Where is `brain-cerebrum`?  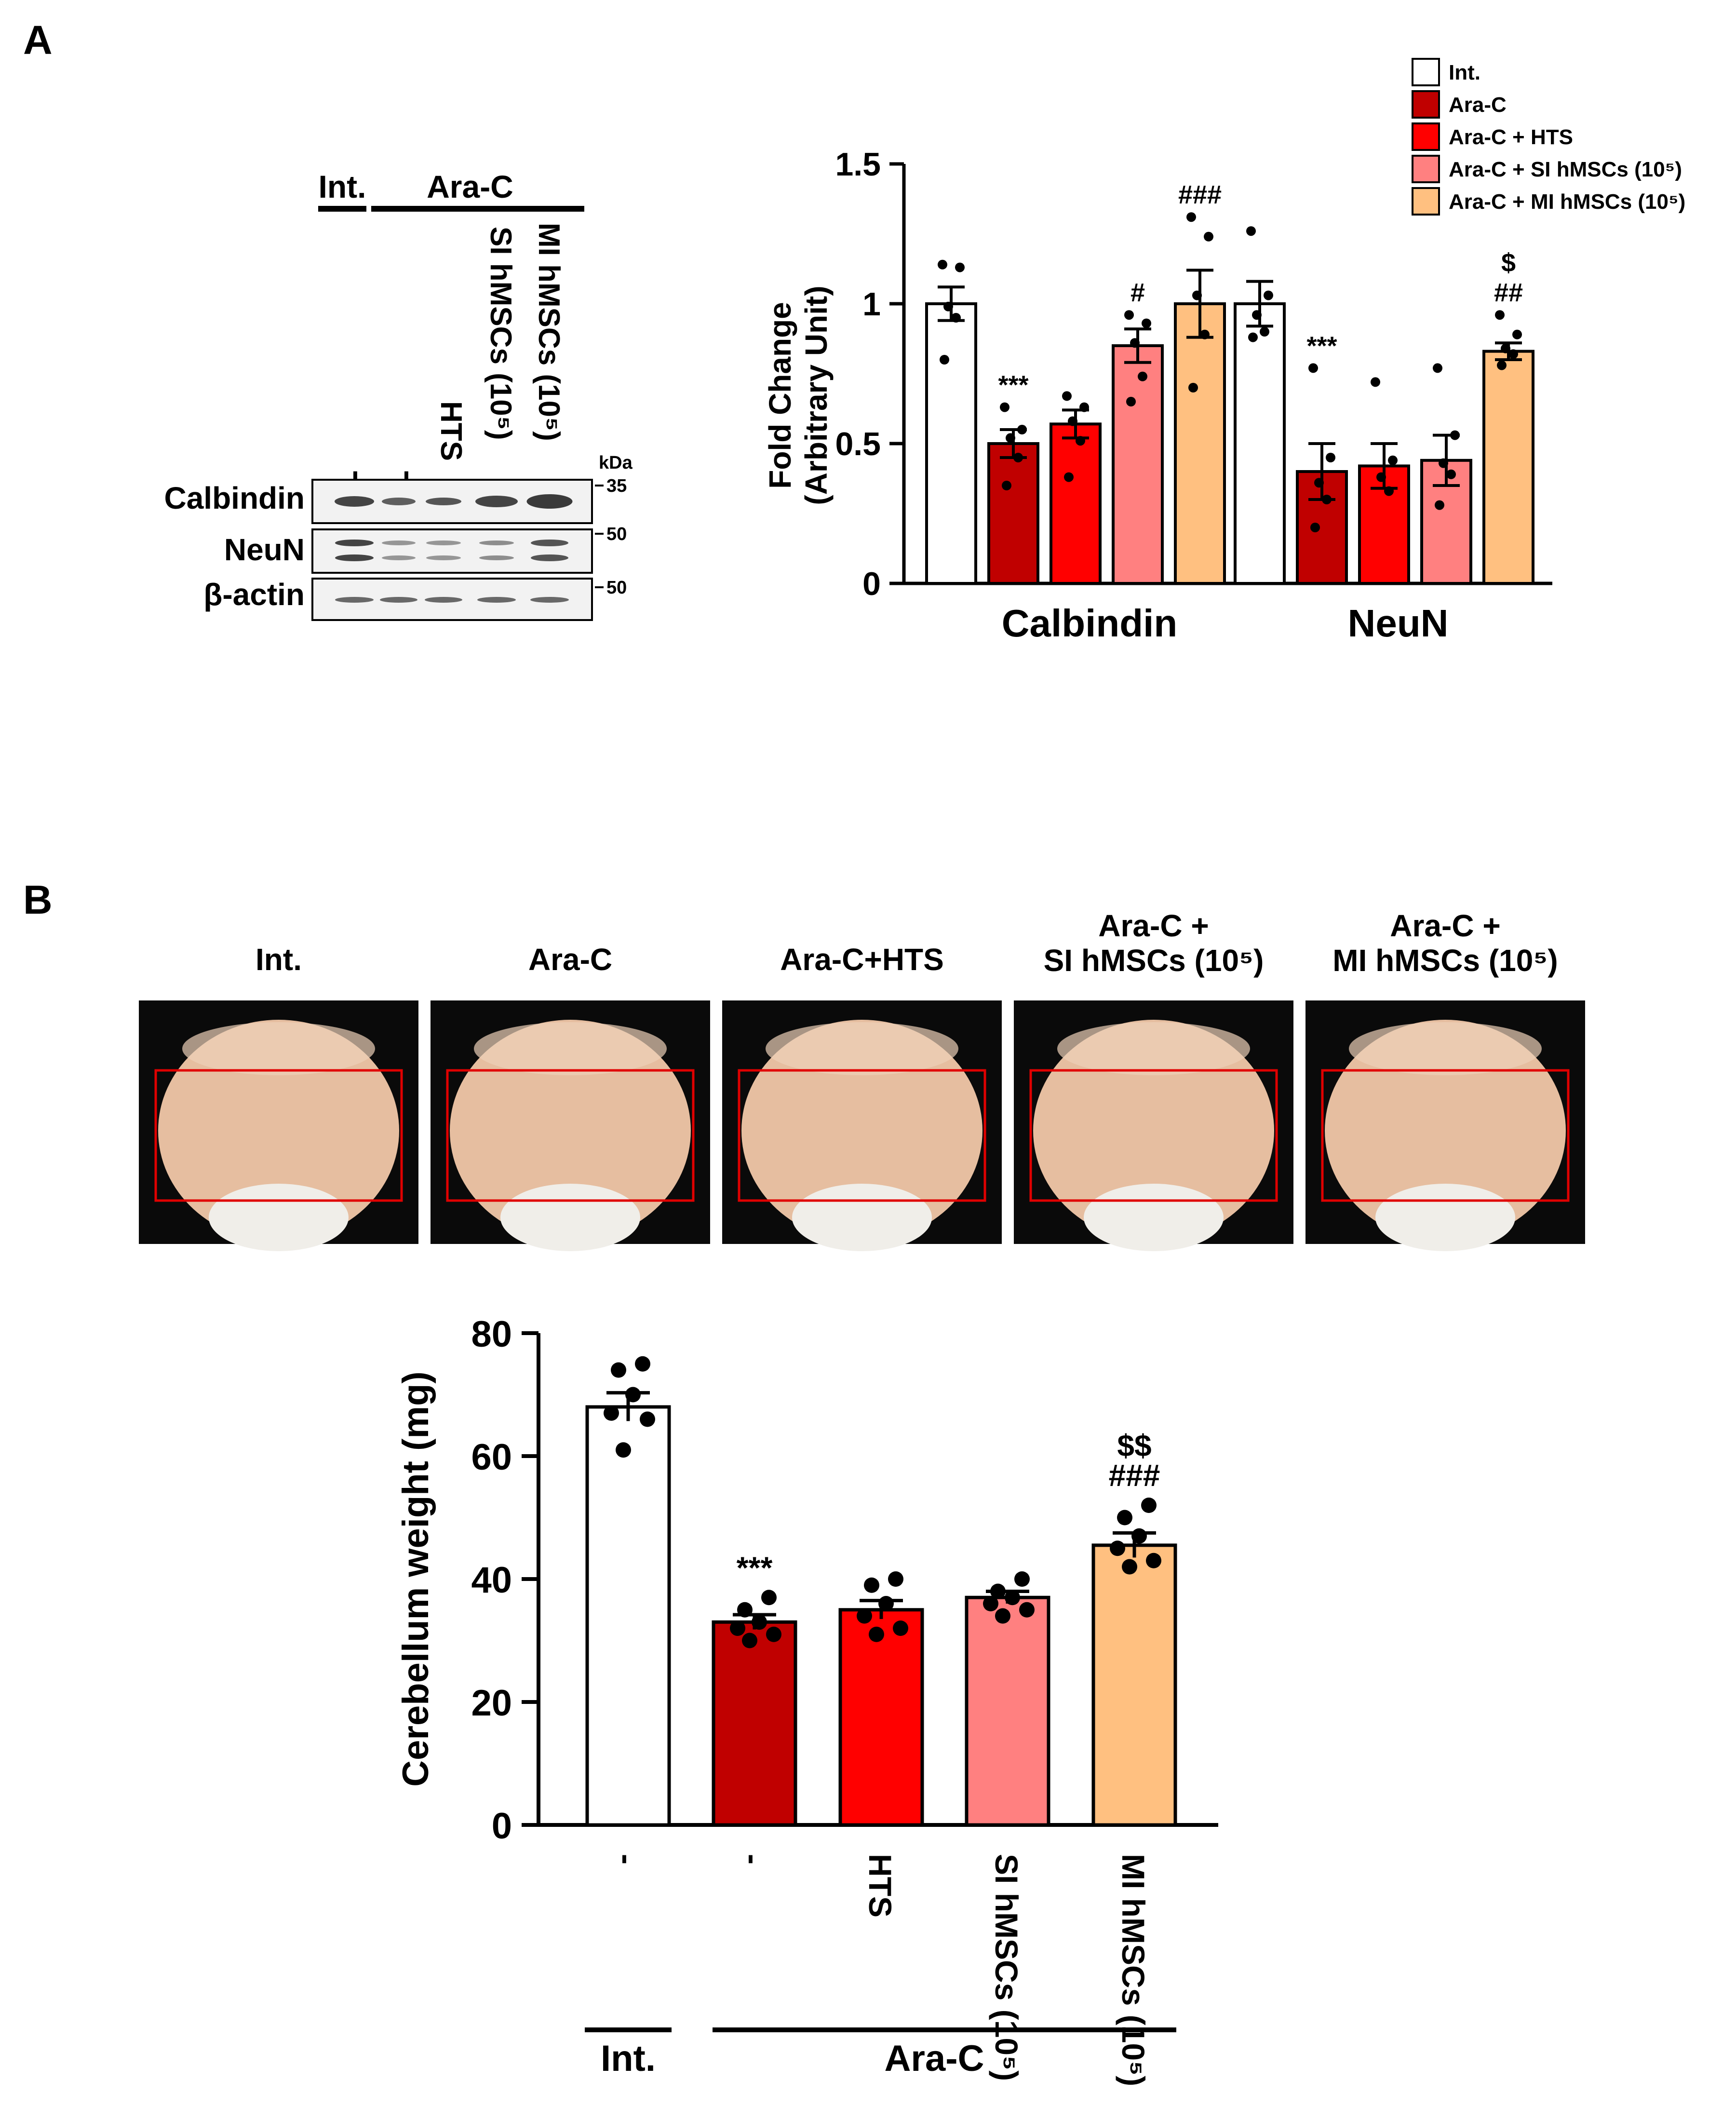
brain-cerebrum is located at coordinates (571, 1131).